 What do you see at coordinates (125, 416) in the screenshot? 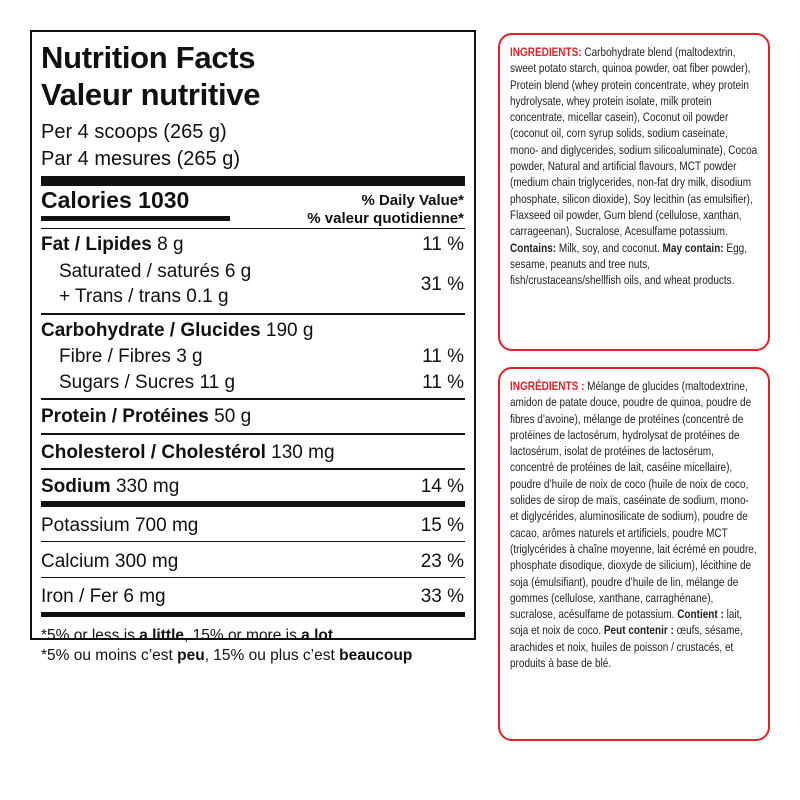
I see `nutrient-label: Protein / Protéines` at bounding box center [125, 416].